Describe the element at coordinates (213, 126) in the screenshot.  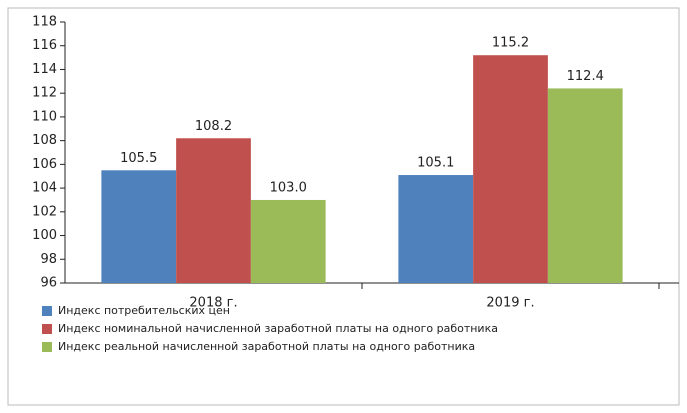
I see `value-label: 108.2` at that location.